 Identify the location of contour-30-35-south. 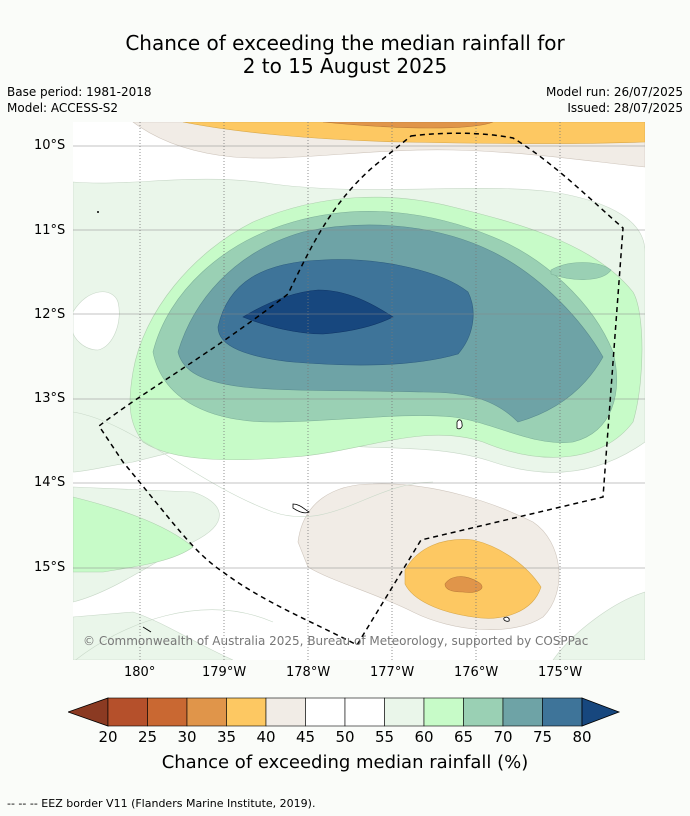
(463, 584).